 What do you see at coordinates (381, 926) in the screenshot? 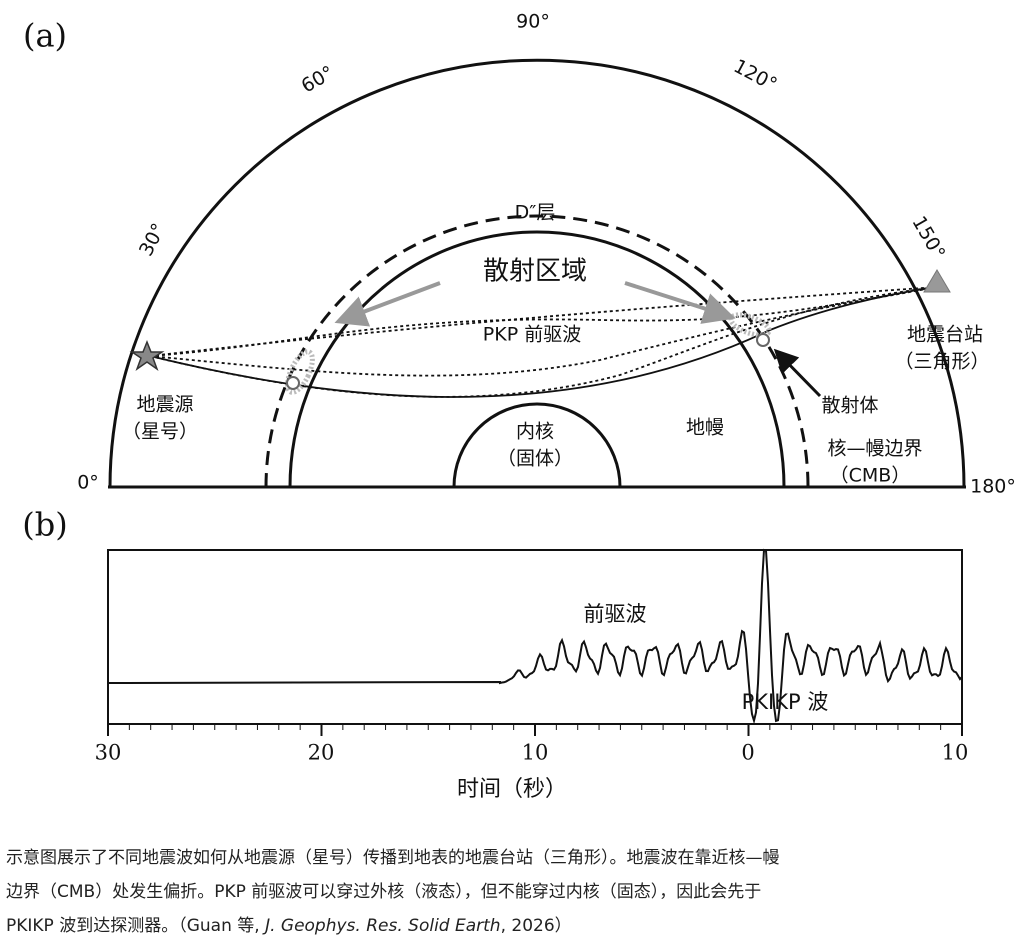
I see `caption-journal: J. Geophys. Res. Solid Earth` at bounding box center [381, 926].